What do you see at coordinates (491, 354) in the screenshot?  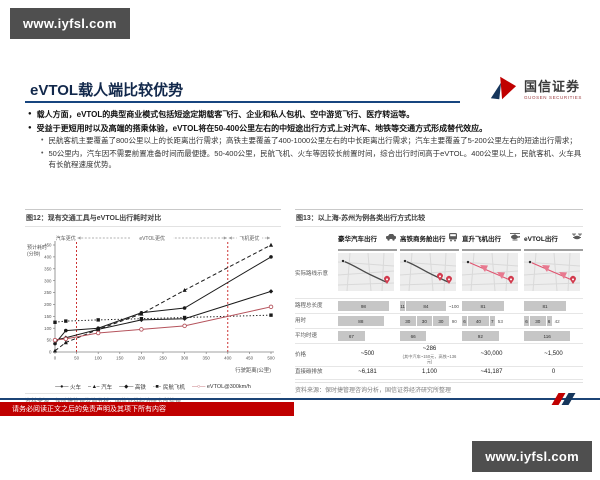 I see `table-cell: ~30,000` at bounding box center [491, 354].